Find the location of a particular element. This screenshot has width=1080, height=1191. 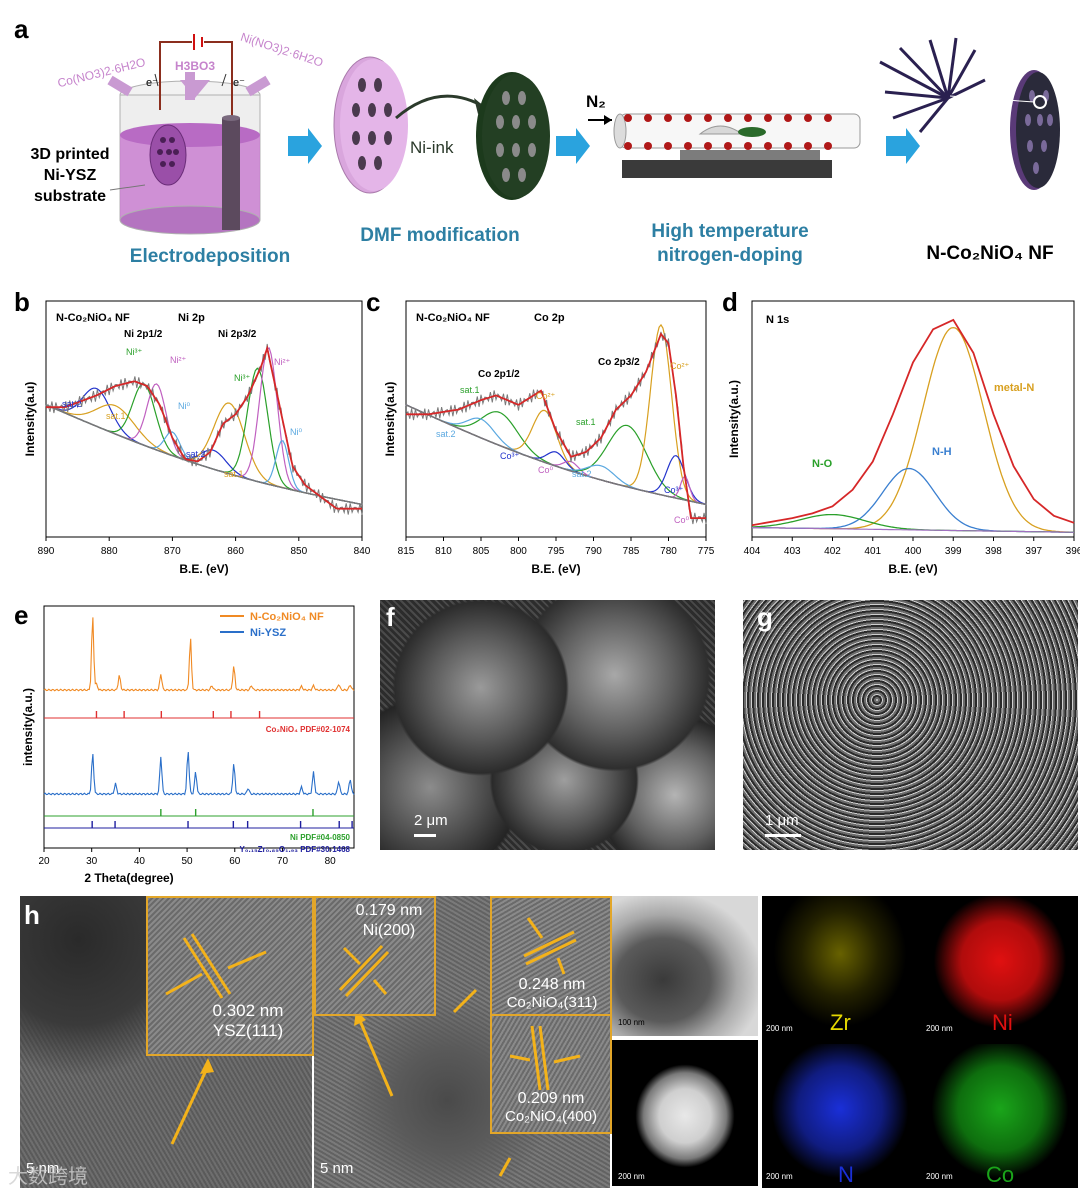

x-tick-label: 50 is located at coordinates (188, 861).